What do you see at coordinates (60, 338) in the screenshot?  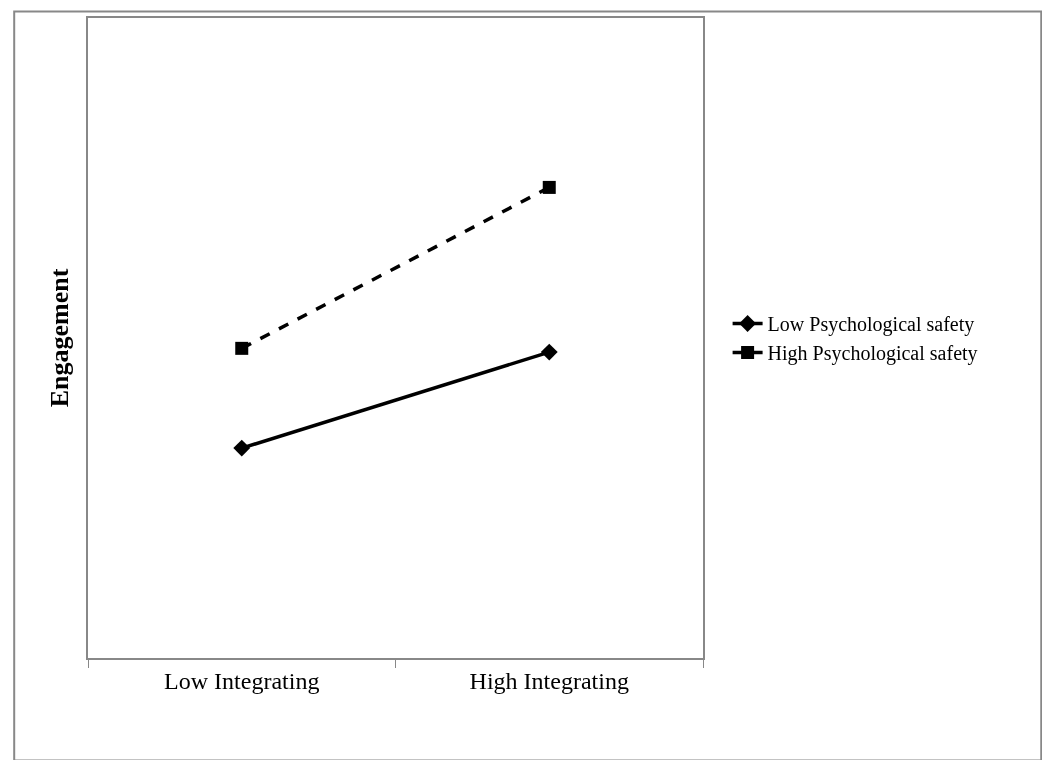 I see `y-axis-title: Engagement` at bounding box center [60, 338].